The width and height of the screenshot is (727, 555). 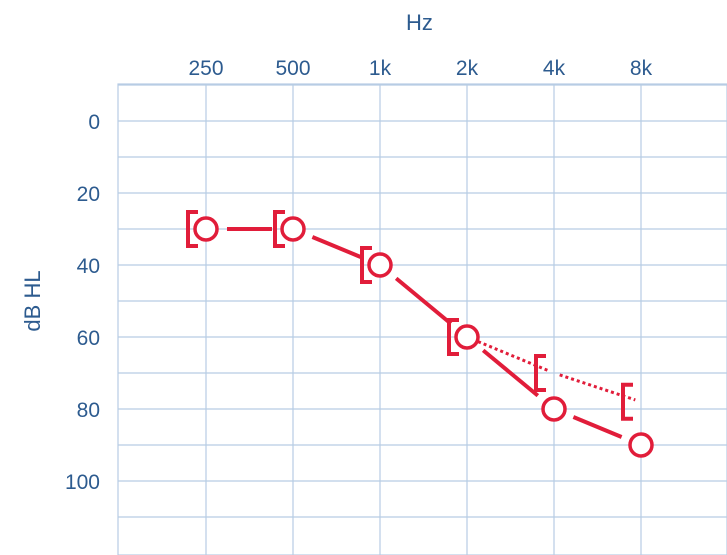 What do you see at coordinates (88, 338) in the screenshot?
I see `y-tick-label: 60` at bounding box center [88, 338].